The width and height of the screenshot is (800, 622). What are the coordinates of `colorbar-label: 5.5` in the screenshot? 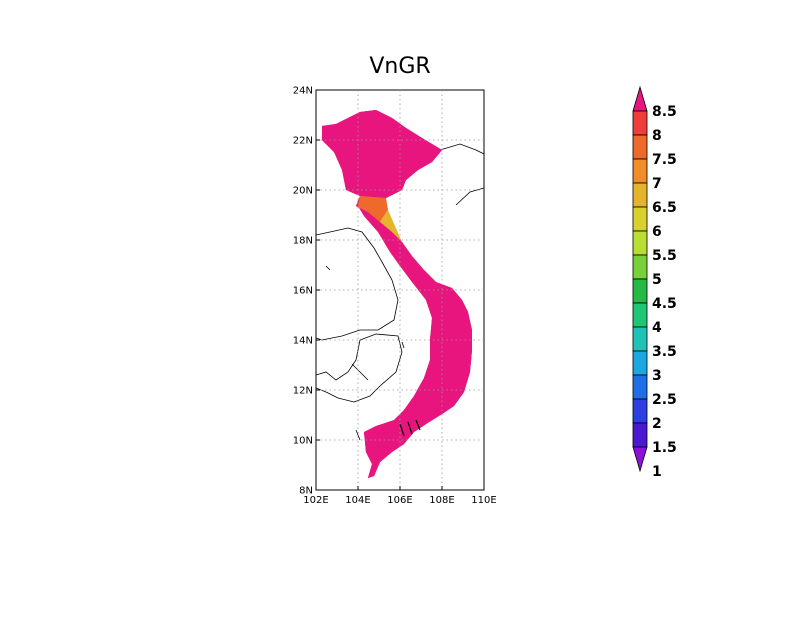 It's located at (664, 256).